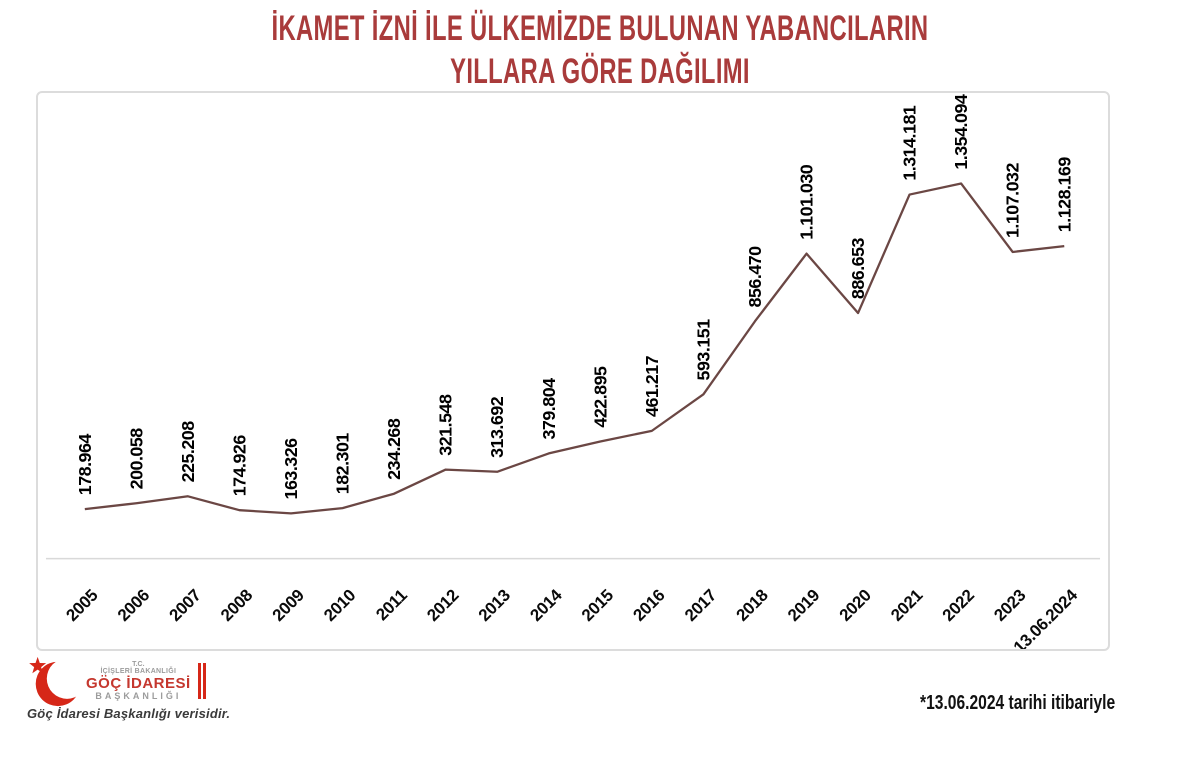  Describe the element at coordinates (138, 665) in the screenshot. I see `logo-tc: T.C.` at that location.